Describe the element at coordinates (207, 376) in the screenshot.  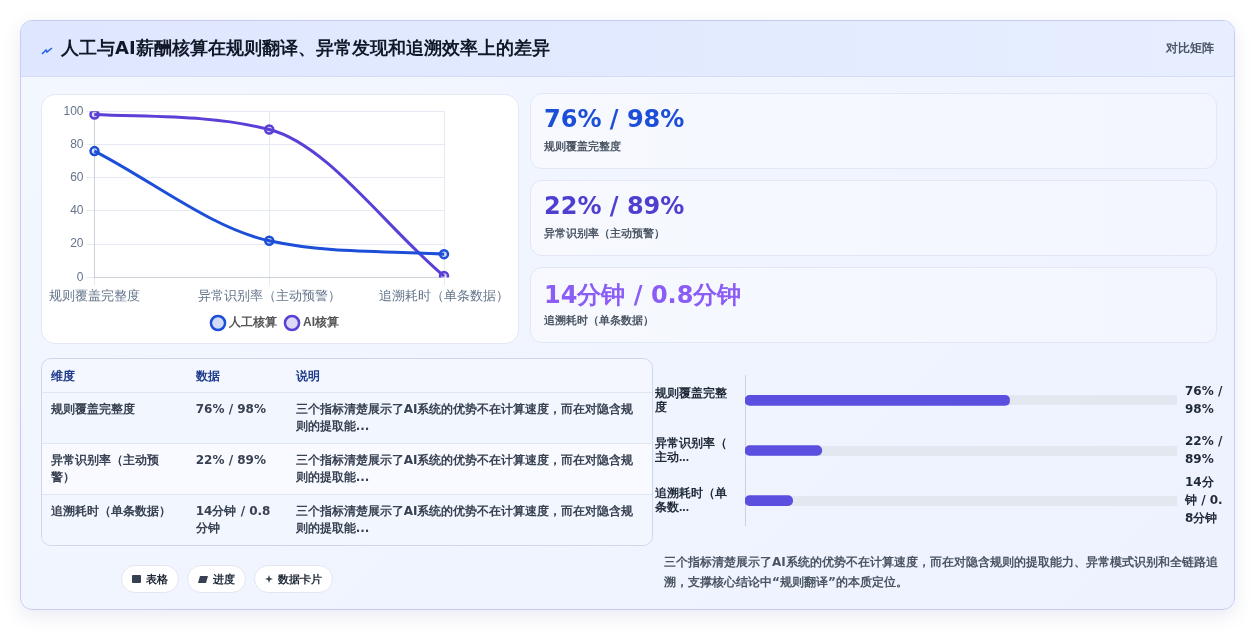
I see `category-label: 数据` at that location.